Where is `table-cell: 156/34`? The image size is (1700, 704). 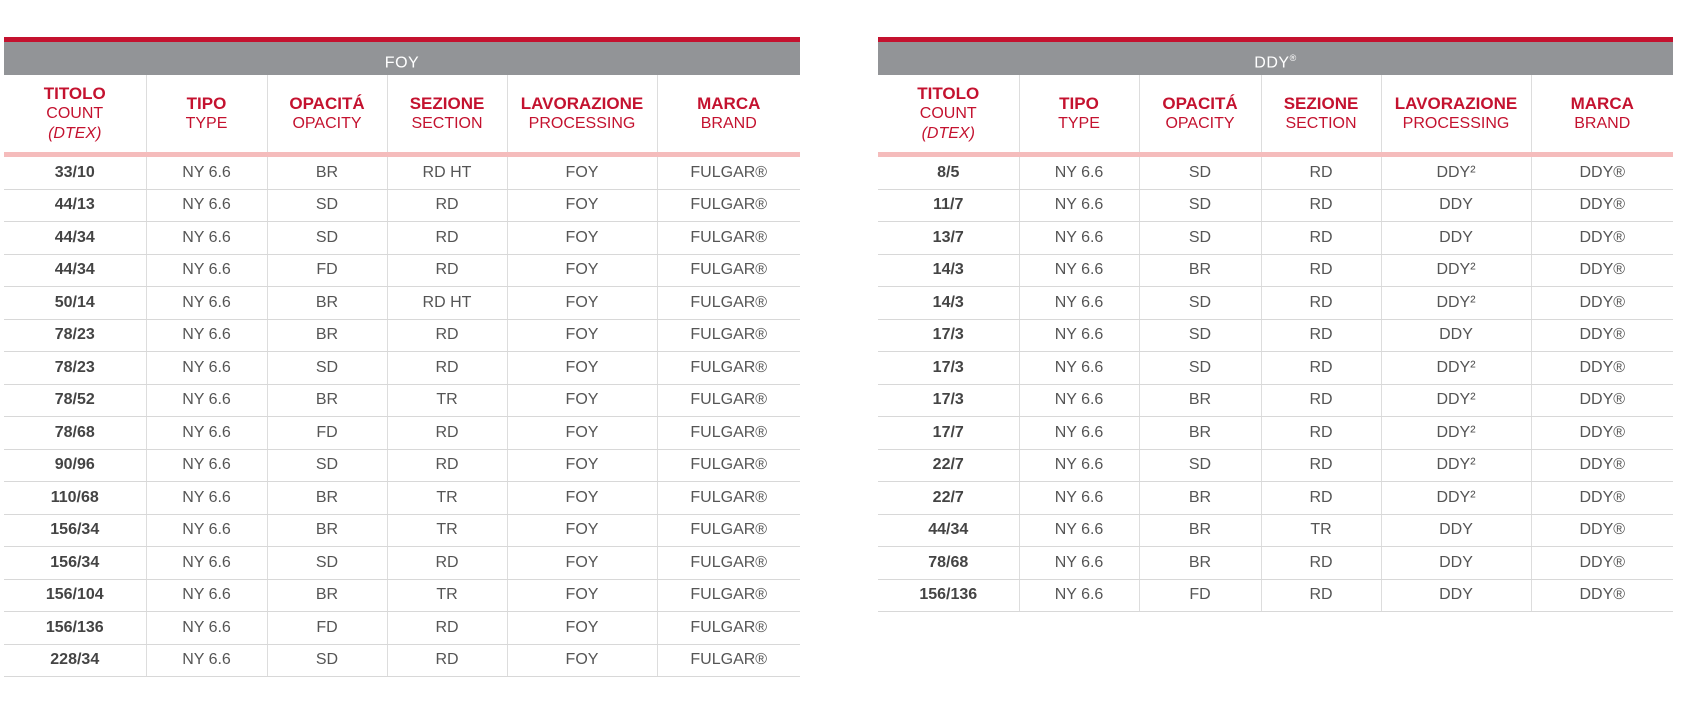 table-cell: 156/34 is located at coordinates (75, 530).